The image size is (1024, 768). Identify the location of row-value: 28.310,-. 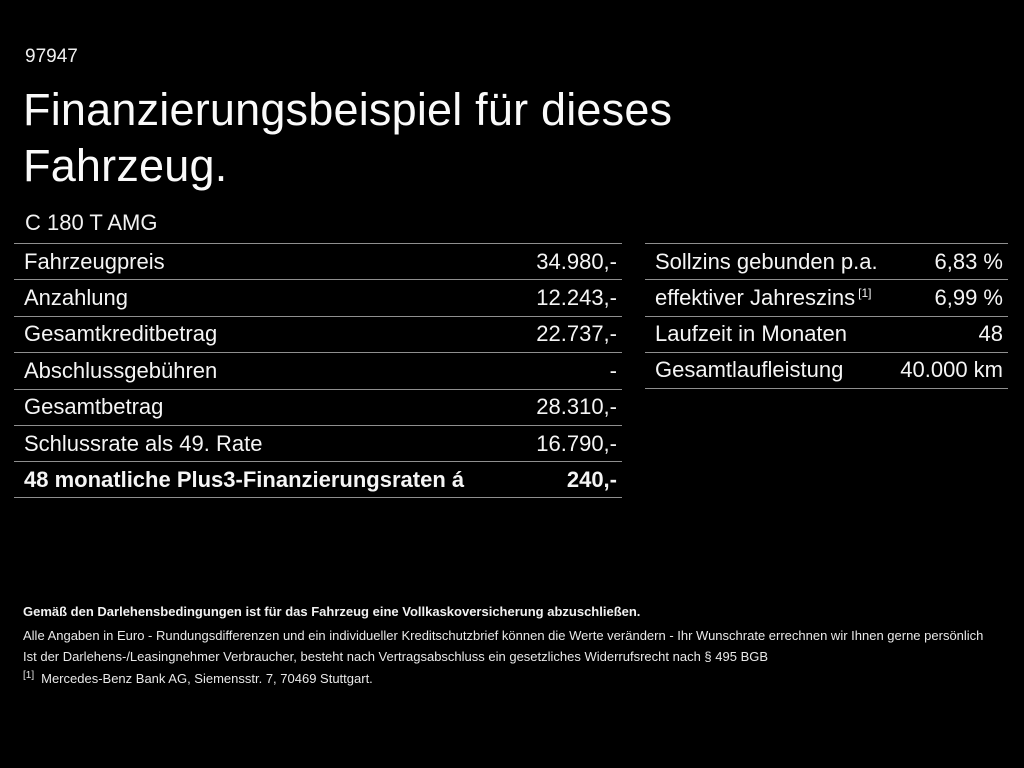
(576, 407).